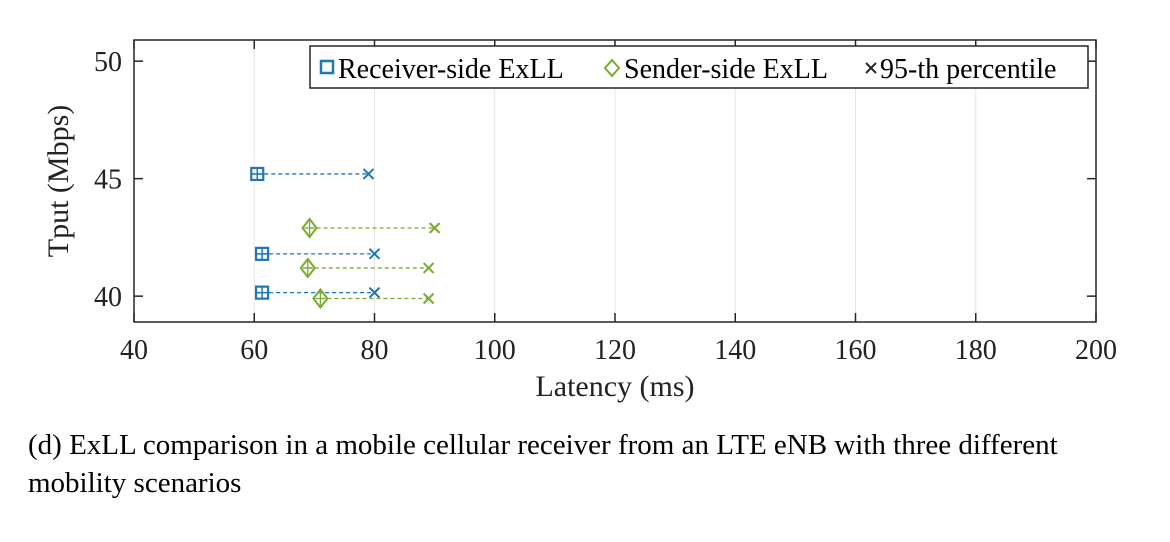 This screenshot has height=542, width=1170. Describe the element at coordinates (58, 181) in the screenshot. I see `y-axis-title: Tput (Mbps)` at that location.